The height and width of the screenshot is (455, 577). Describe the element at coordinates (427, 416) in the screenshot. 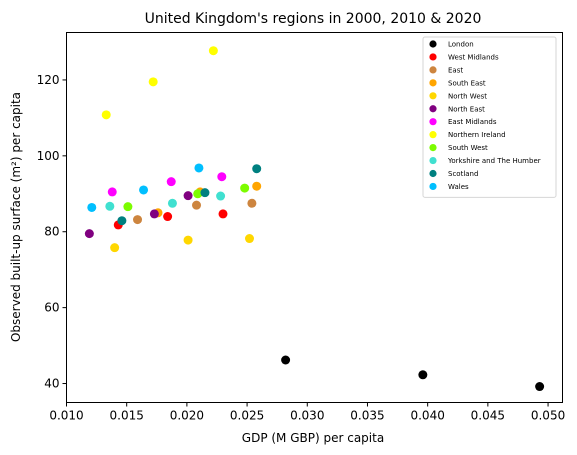

I see `x-tick-label: 0.040` at that location.